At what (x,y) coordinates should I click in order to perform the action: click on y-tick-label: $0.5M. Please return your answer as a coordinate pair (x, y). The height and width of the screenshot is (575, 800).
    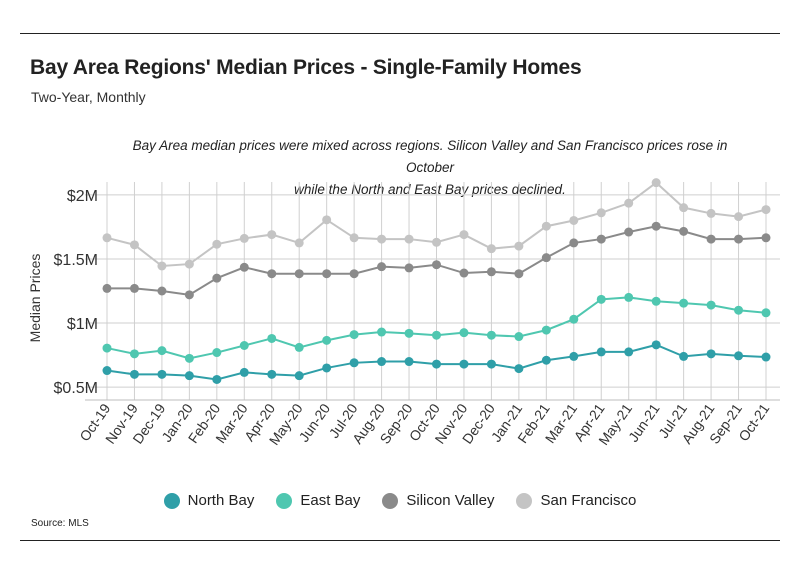
    Looking at the image, I should click on (76, 388).